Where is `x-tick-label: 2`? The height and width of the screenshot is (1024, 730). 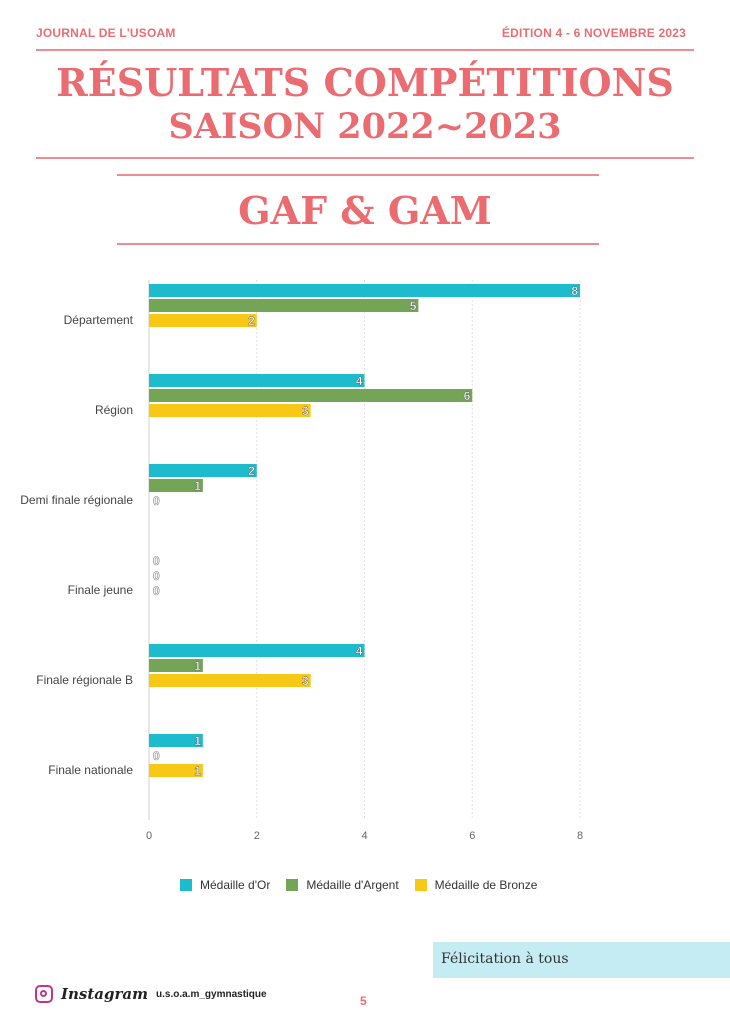
x-tick-label: 2 is located at coordinates (257, 836).